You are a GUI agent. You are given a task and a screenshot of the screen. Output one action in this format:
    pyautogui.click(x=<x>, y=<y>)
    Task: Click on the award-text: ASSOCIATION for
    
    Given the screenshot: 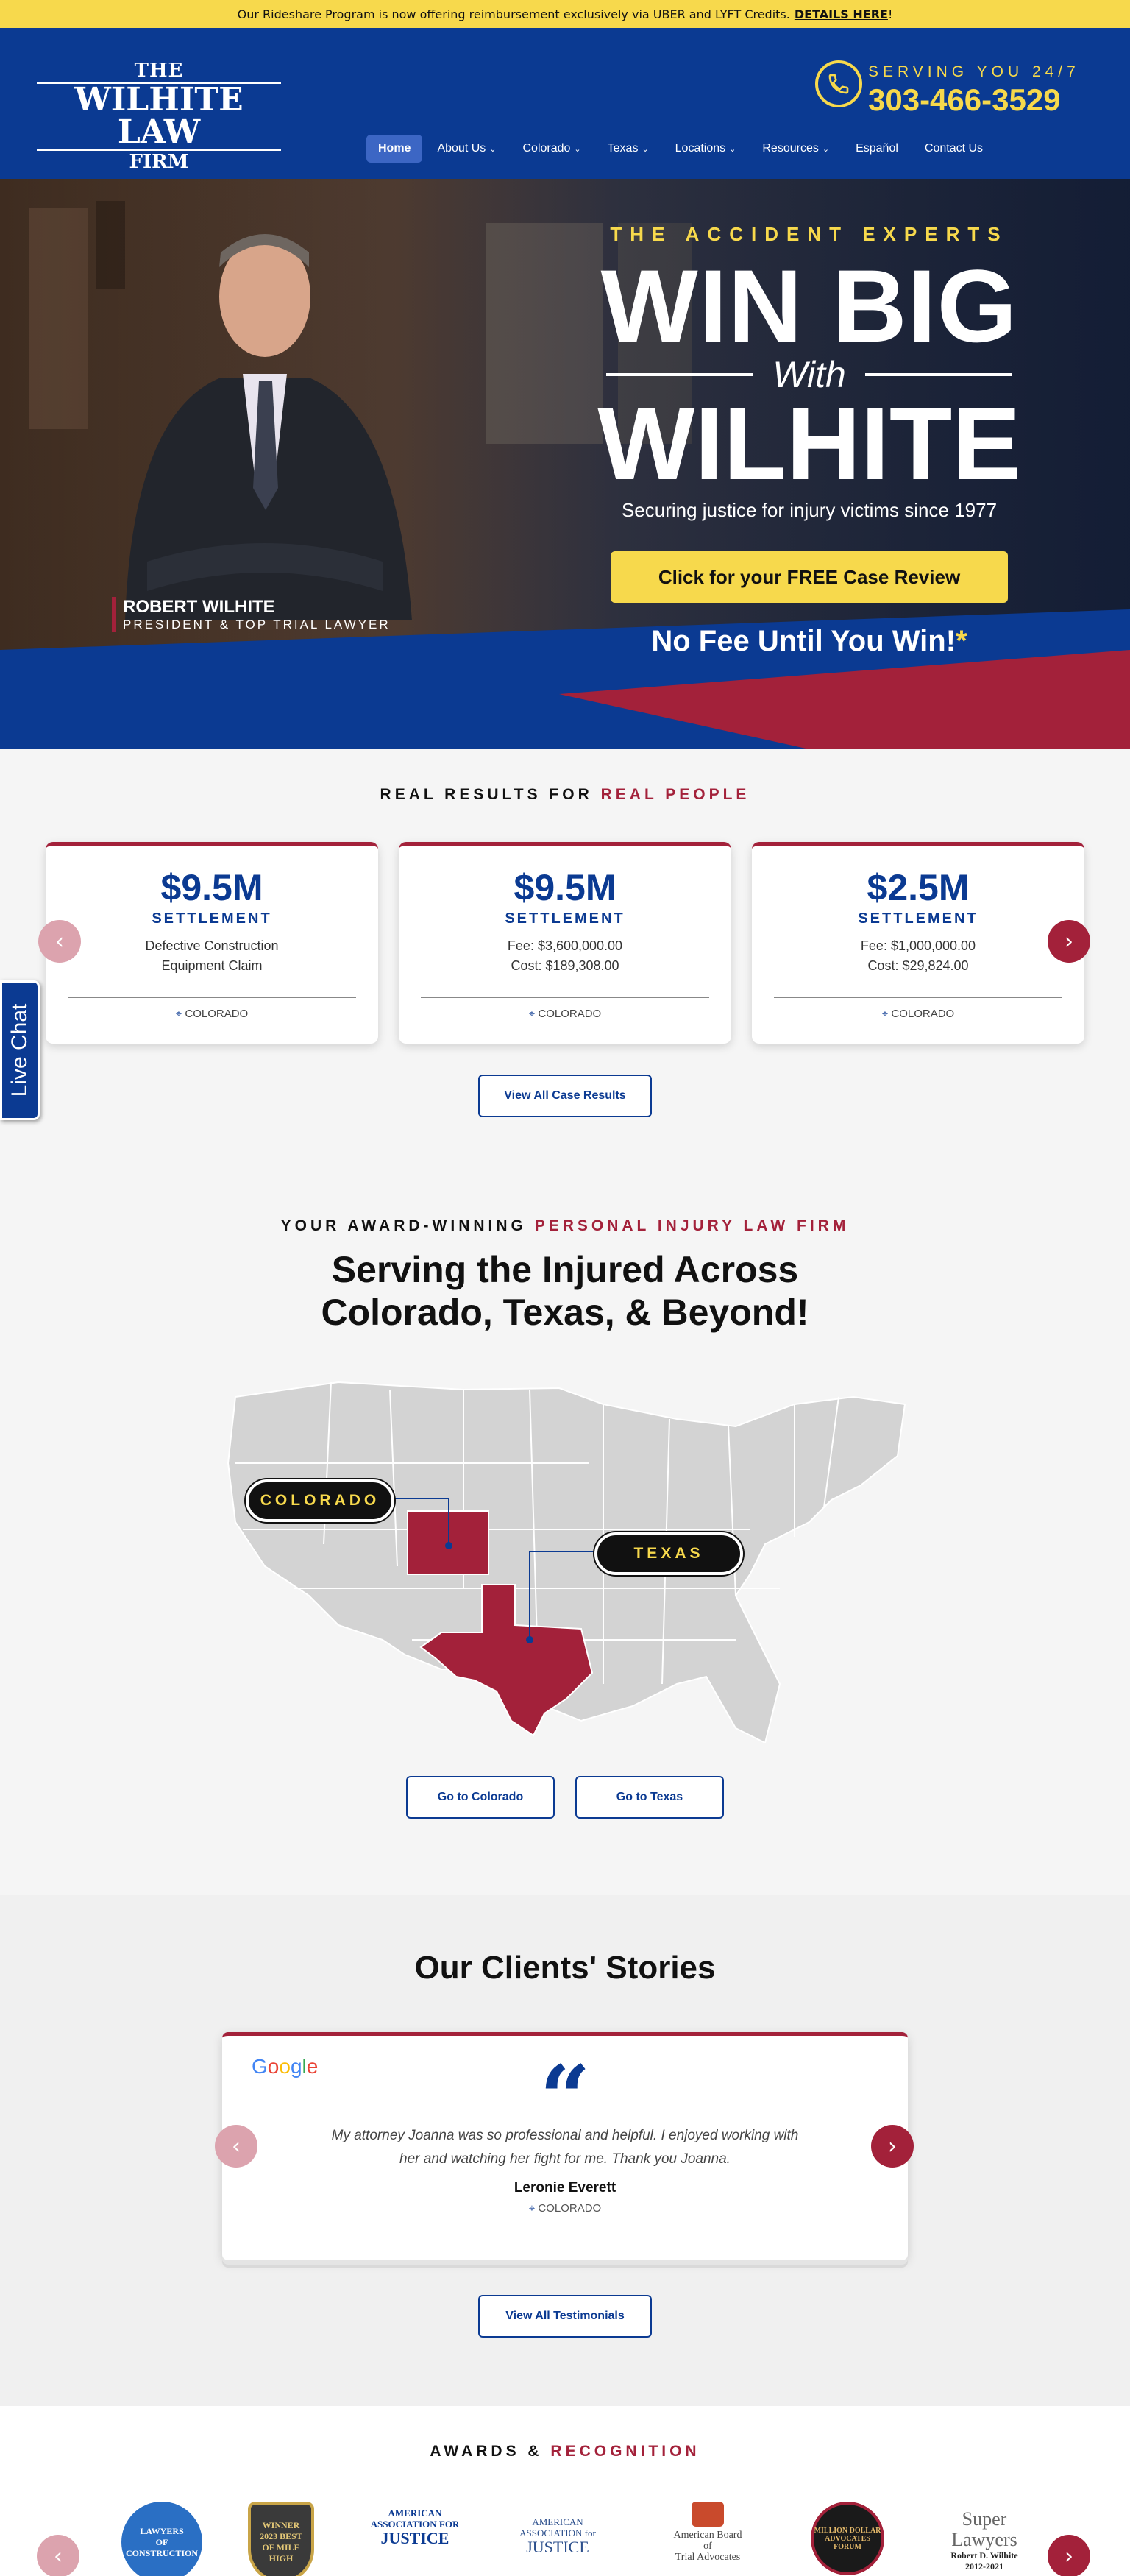 What is the action you would take?
    pyautogui.click(x=557, y=2532)
    